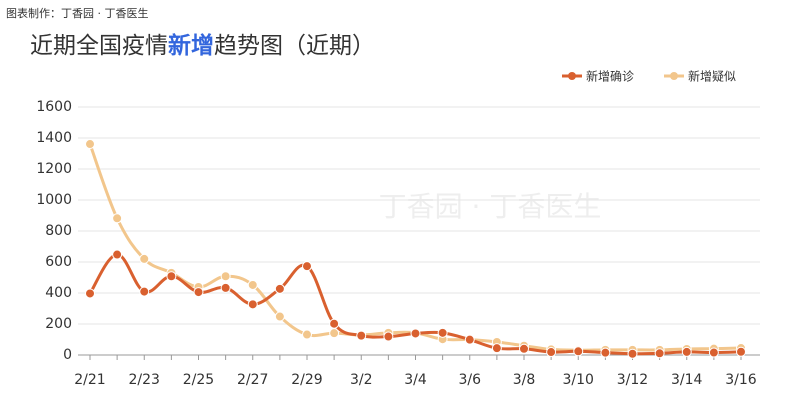 Image resolution: width=800 pixels, height=411 pixels. I want to click on x-tick-label: 3/6, so click(469, 380).